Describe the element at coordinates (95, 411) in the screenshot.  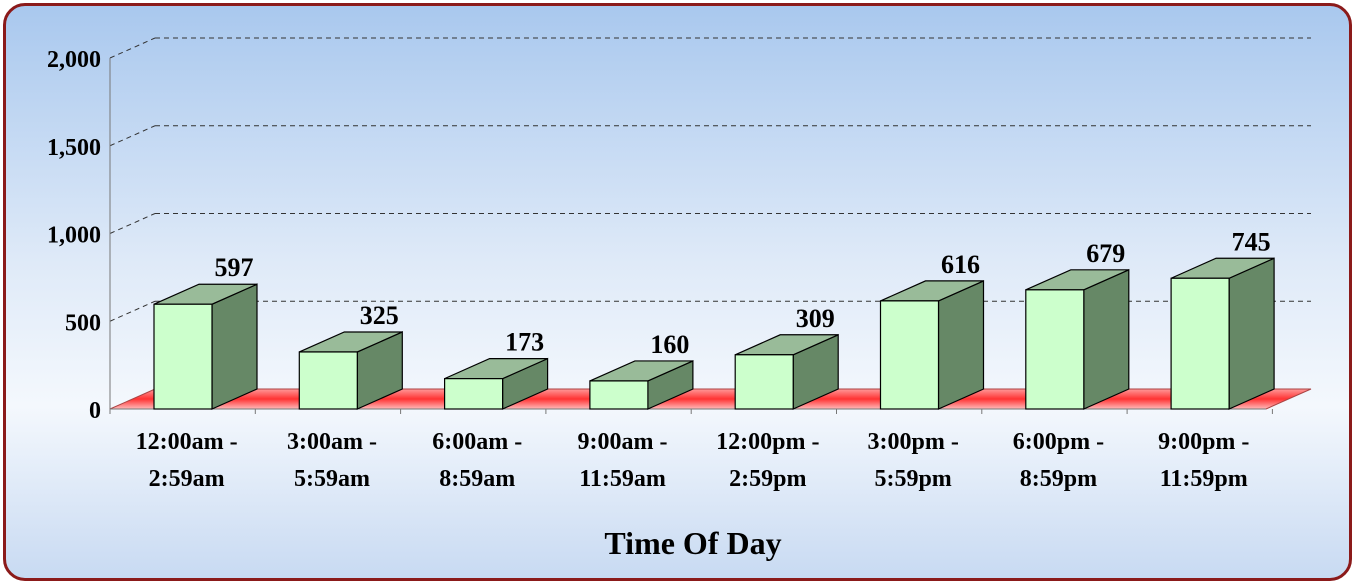
I see `y-tick-label: 0` at that location.